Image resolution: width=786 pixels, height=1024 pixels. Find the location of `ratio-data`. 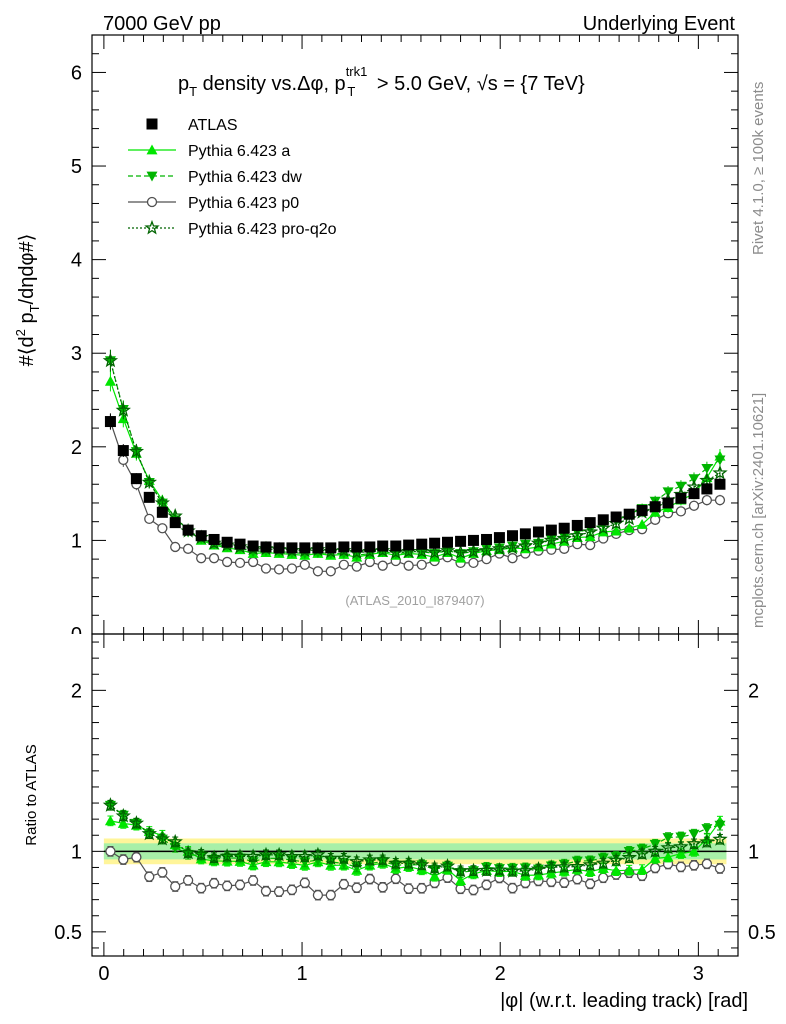

ratio-data is located at coordinates (415, 849).